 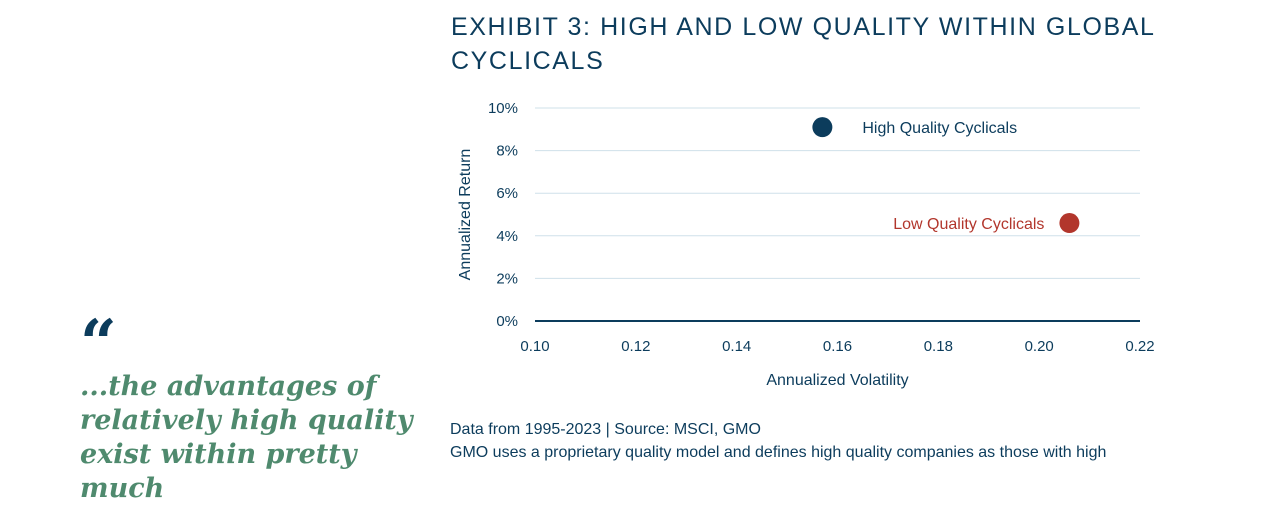 I want to click on x-tick-labels: 0.10 0.12 0.14 0.16 0.18 0.20 0.22, so click(x=837, y=346).